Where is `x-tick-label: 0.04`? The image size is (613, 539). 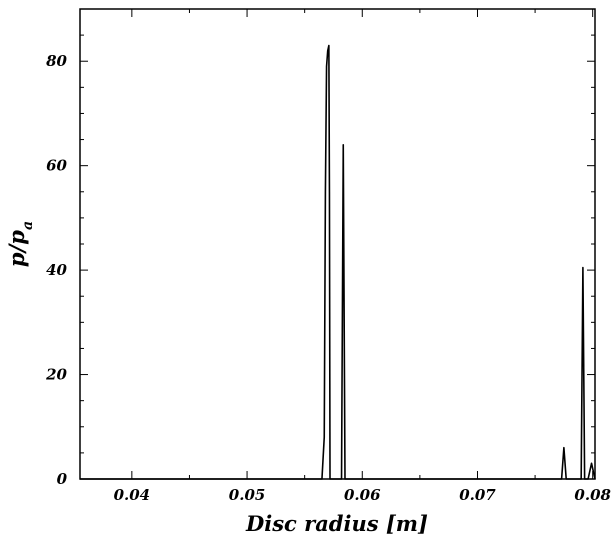 x-tick-label: 0.04 is located at coordinates (132, 495).